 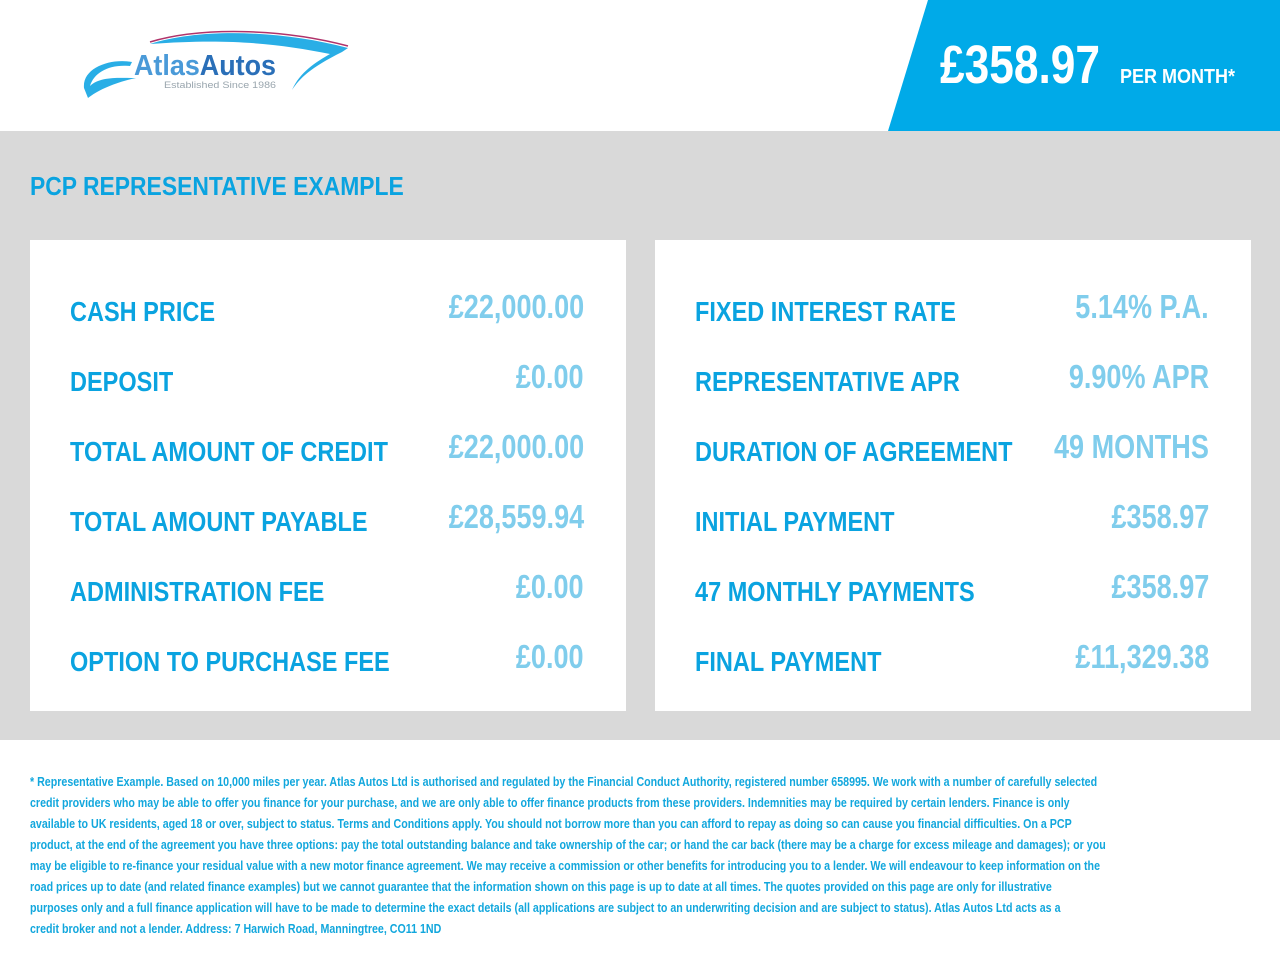 I want to click on finance-row-label: TOTAL AMOUNT PAYABLE, so click(x=219, y=521).